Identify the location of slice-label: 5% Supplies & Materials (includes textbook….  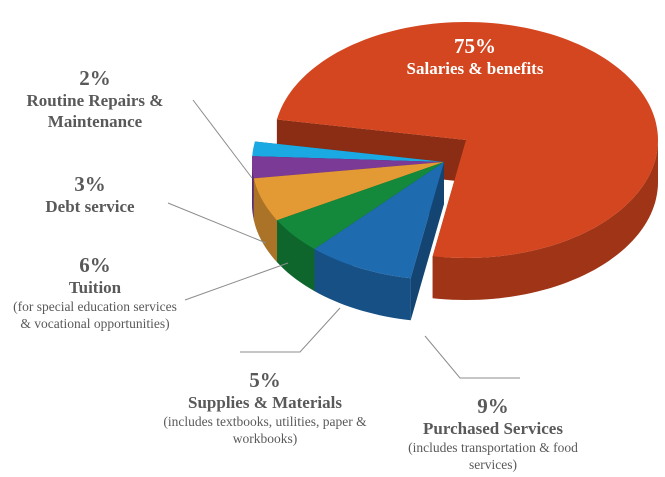
(265, 407).